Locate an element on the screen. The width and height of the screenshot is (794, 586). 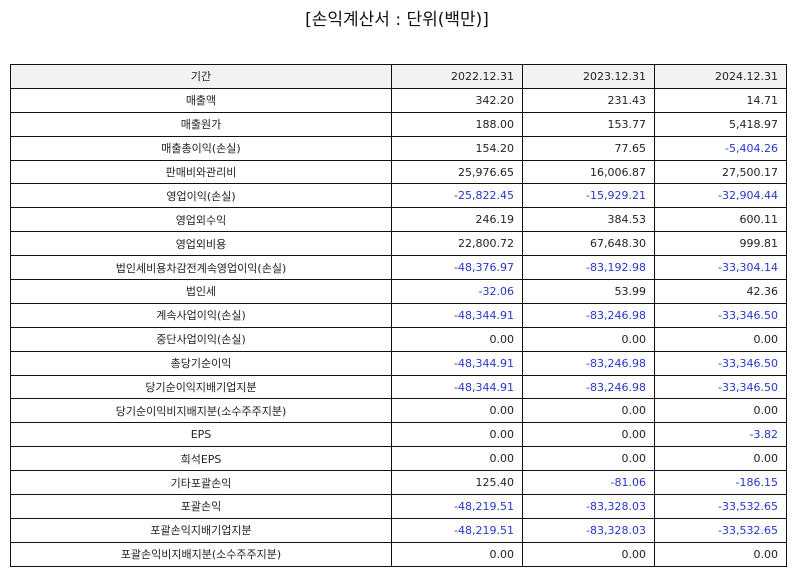
table-row: 법인세 -32.06 53.99 42.36 is located at coordinates (398, 291).